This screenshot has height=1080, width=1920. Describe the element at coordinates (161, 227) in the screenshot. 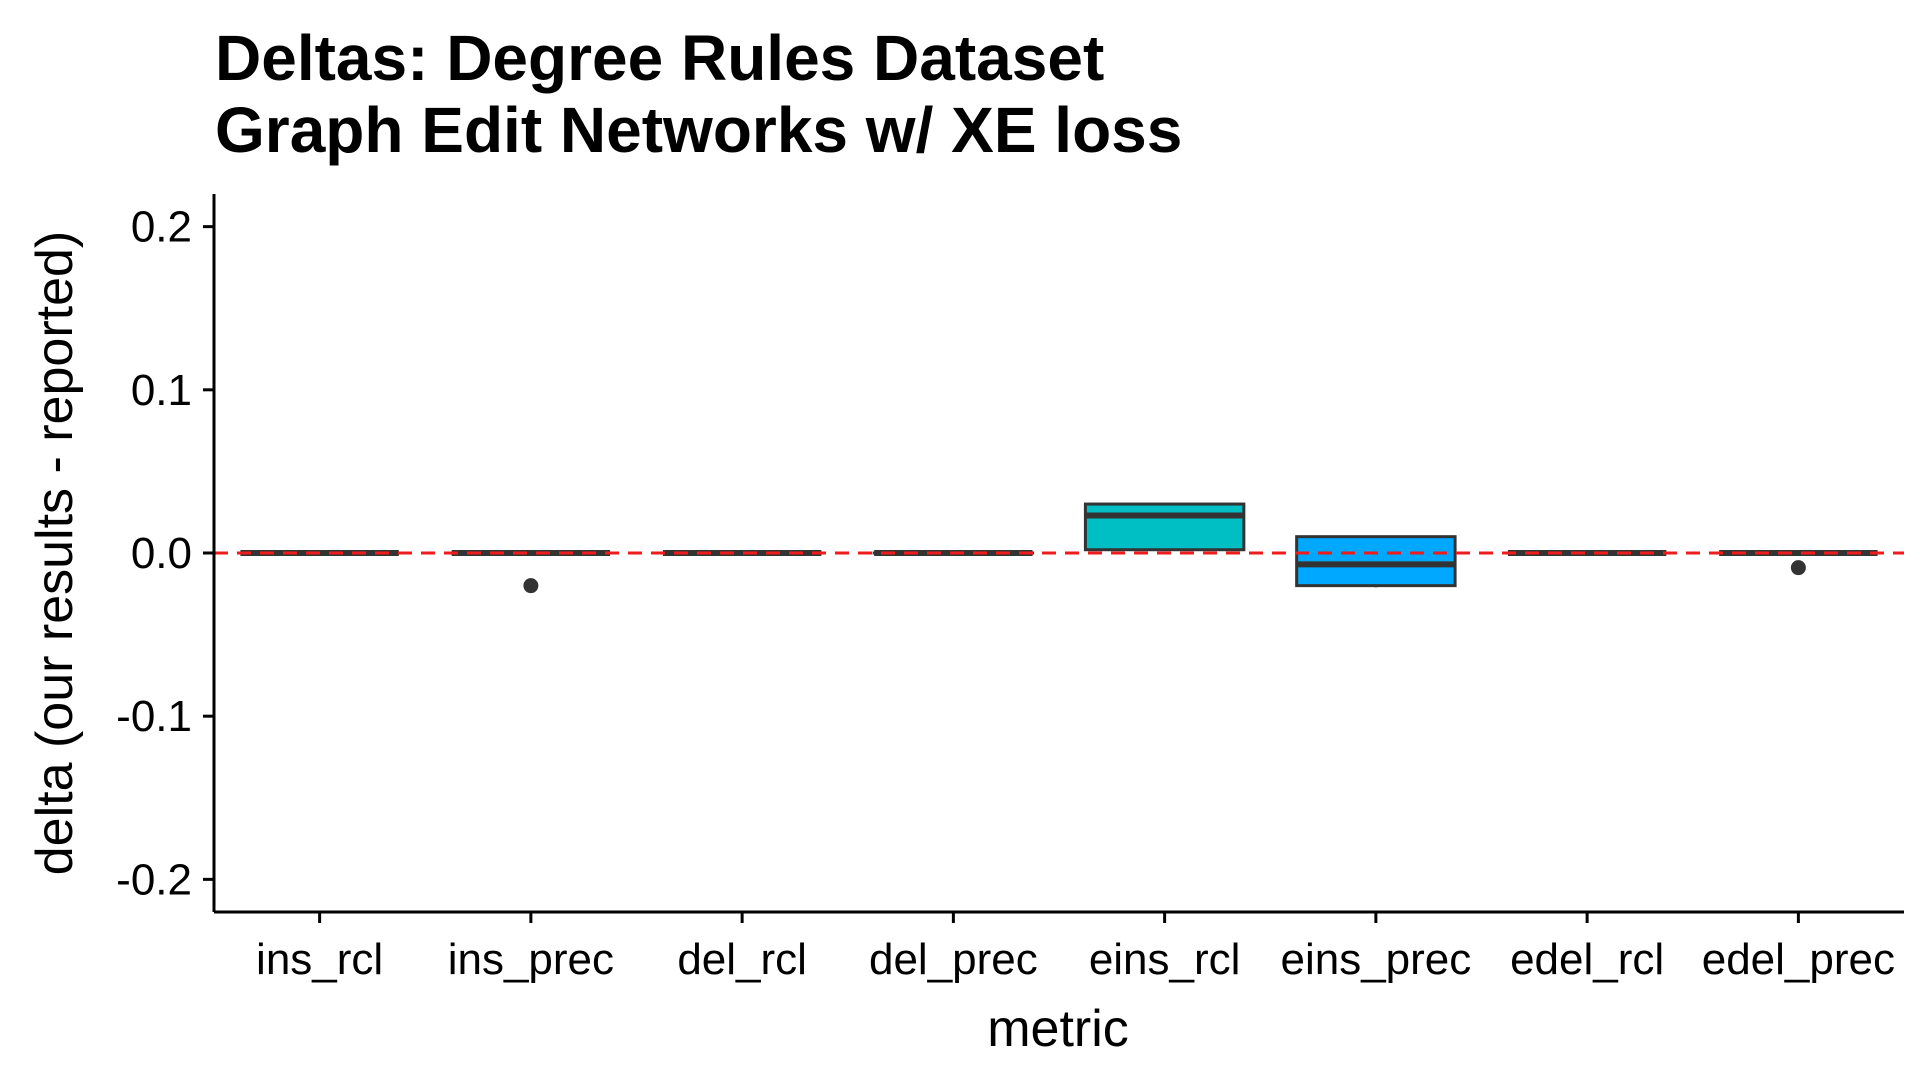

I see `y-tick-label: 0.2` at that location.